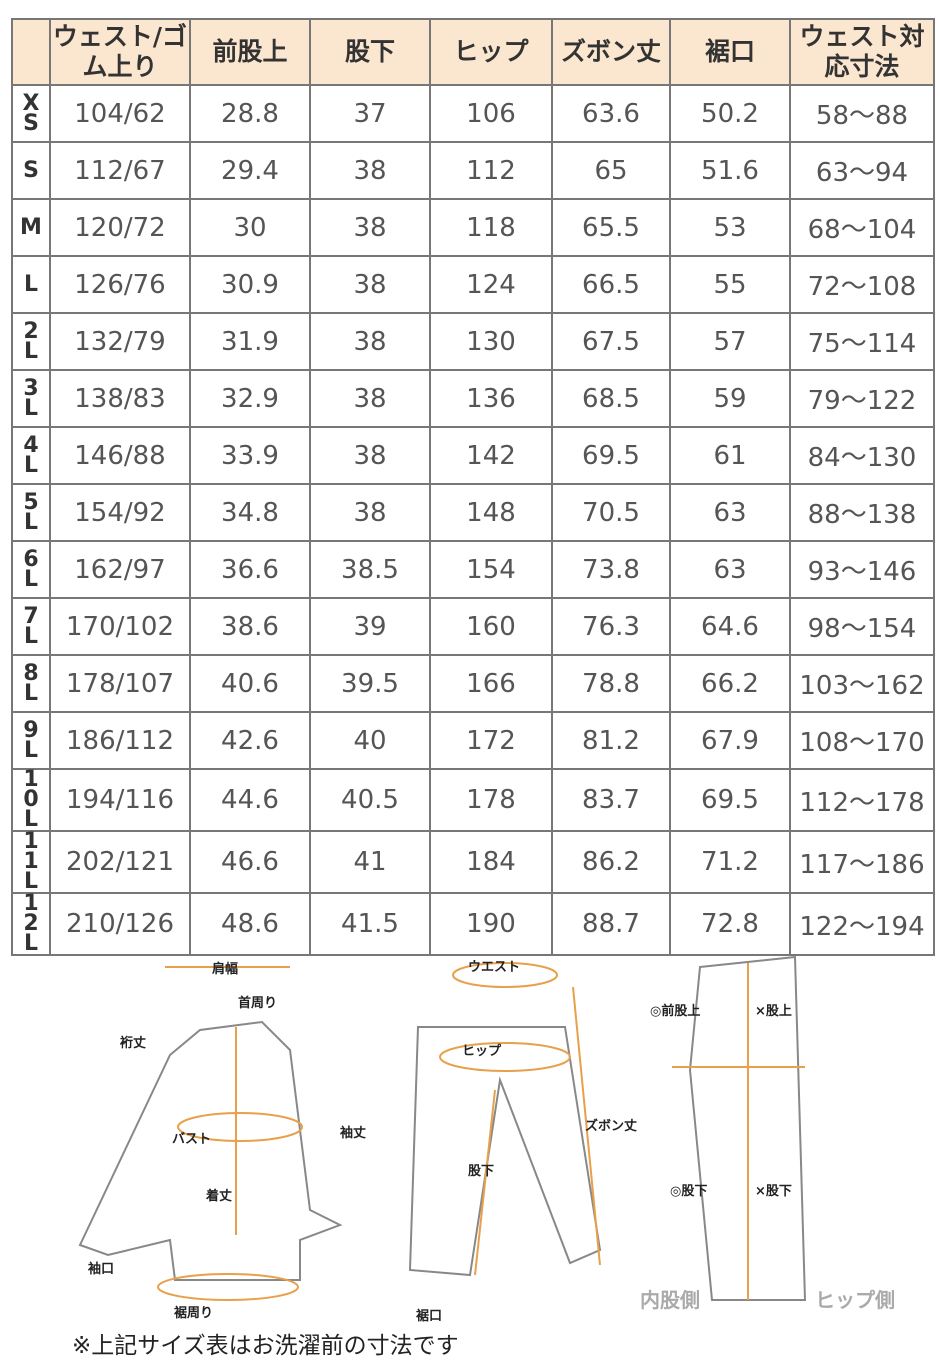  What do you see at coordinates (31, 455) in the screenshot?
I see `size-label: 4L` at bounding box center [31, 455].